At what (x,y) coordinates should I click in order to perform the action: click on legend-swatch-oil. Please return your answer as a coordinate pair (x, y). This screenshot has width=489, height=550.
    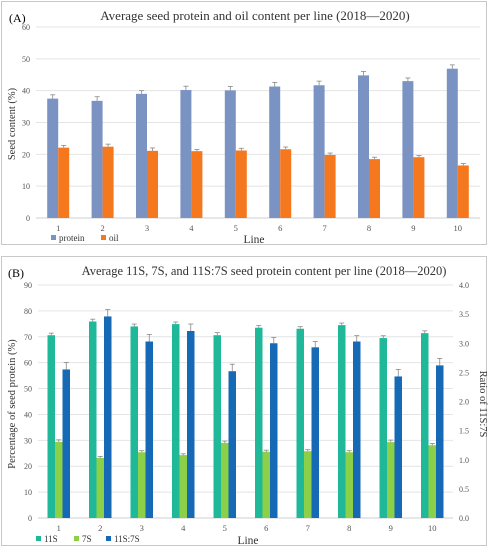
    Looking at the image, I should click on (103, 237).